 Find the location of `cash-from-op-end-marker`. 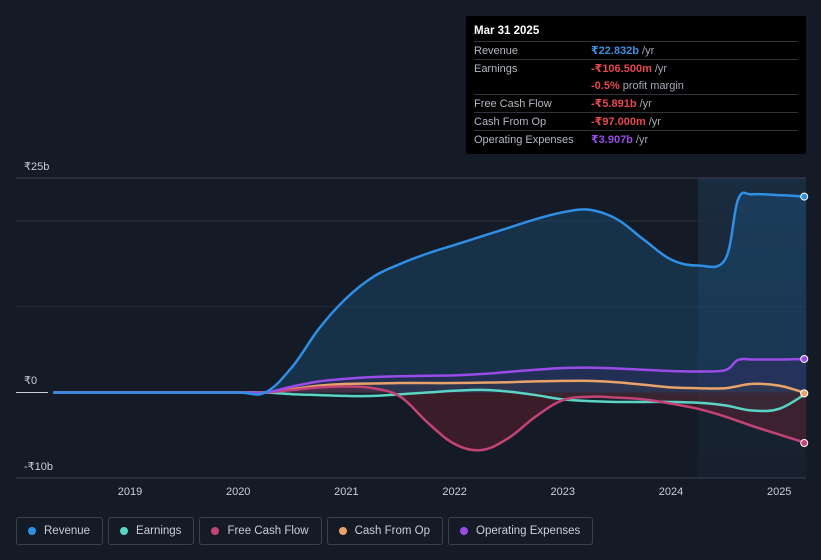

cash-from-op-end-marker is located at coordinates (804, 393).